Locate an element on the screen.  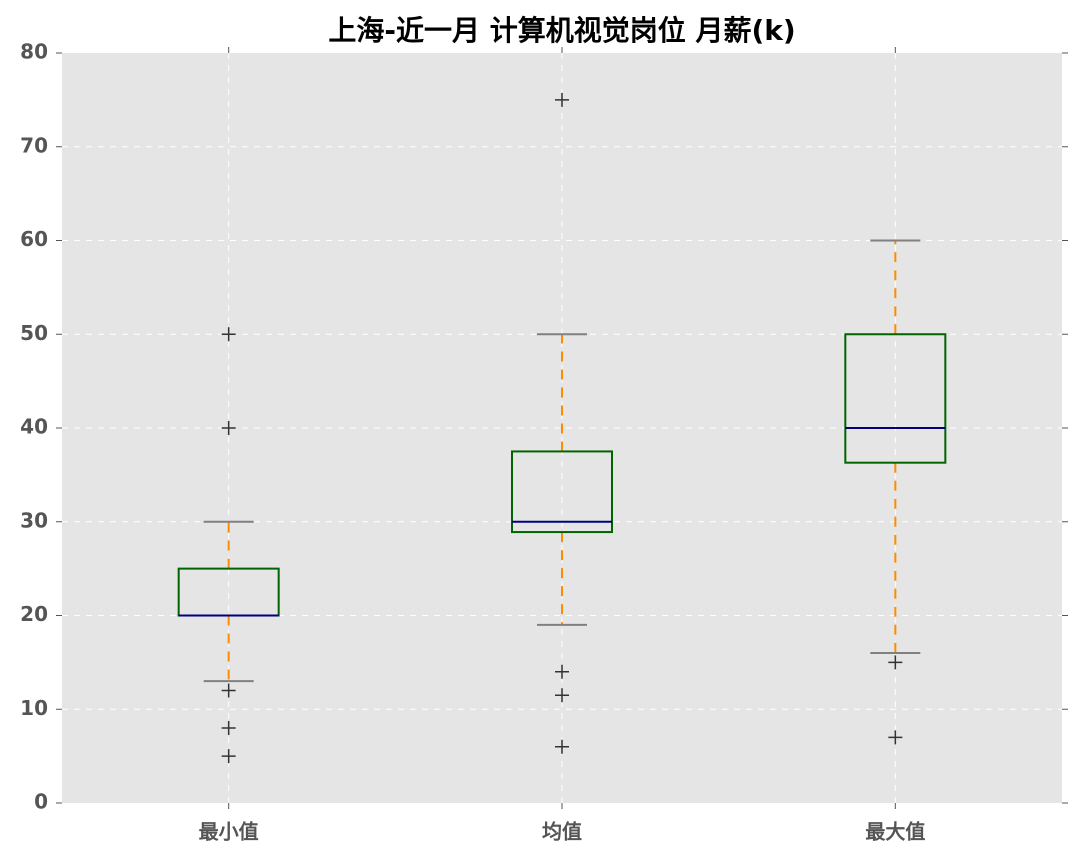
y-tick-label: 40 is located at coordinates (34, 427).